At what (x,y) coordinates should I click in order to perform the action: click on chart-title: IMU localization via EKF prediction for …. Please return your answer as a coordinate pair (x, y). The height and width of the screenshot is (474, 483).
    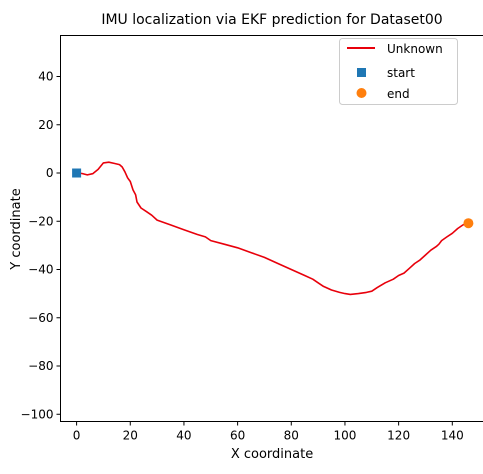
    Looking at the image, I should click on (271, 20).